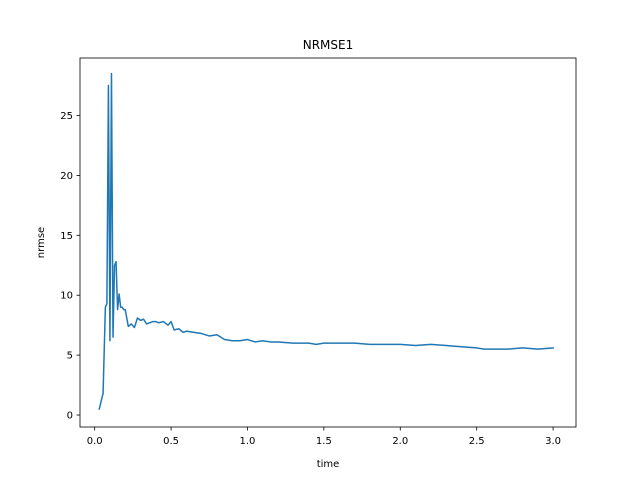  Describe the element at coordinates (66, 116) in the screenshot. I see `y-tick-label-5: 25` at that location.